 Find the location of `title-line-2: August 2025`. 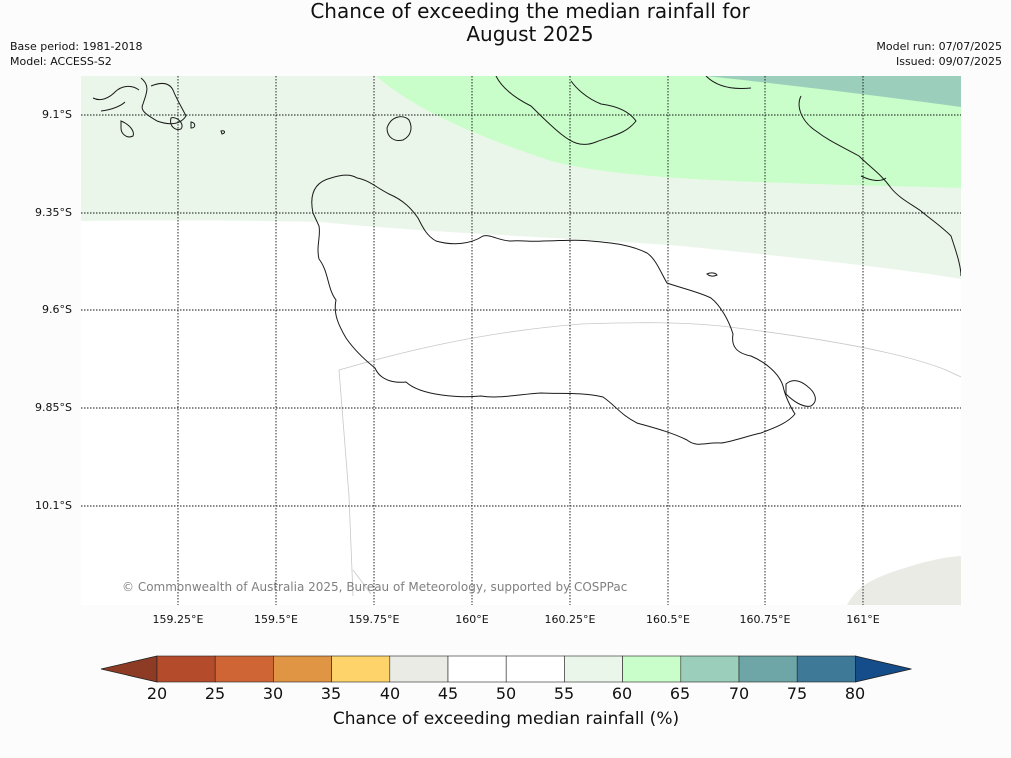

title-line-2: August 2025 is located at coordinates (530, 34).